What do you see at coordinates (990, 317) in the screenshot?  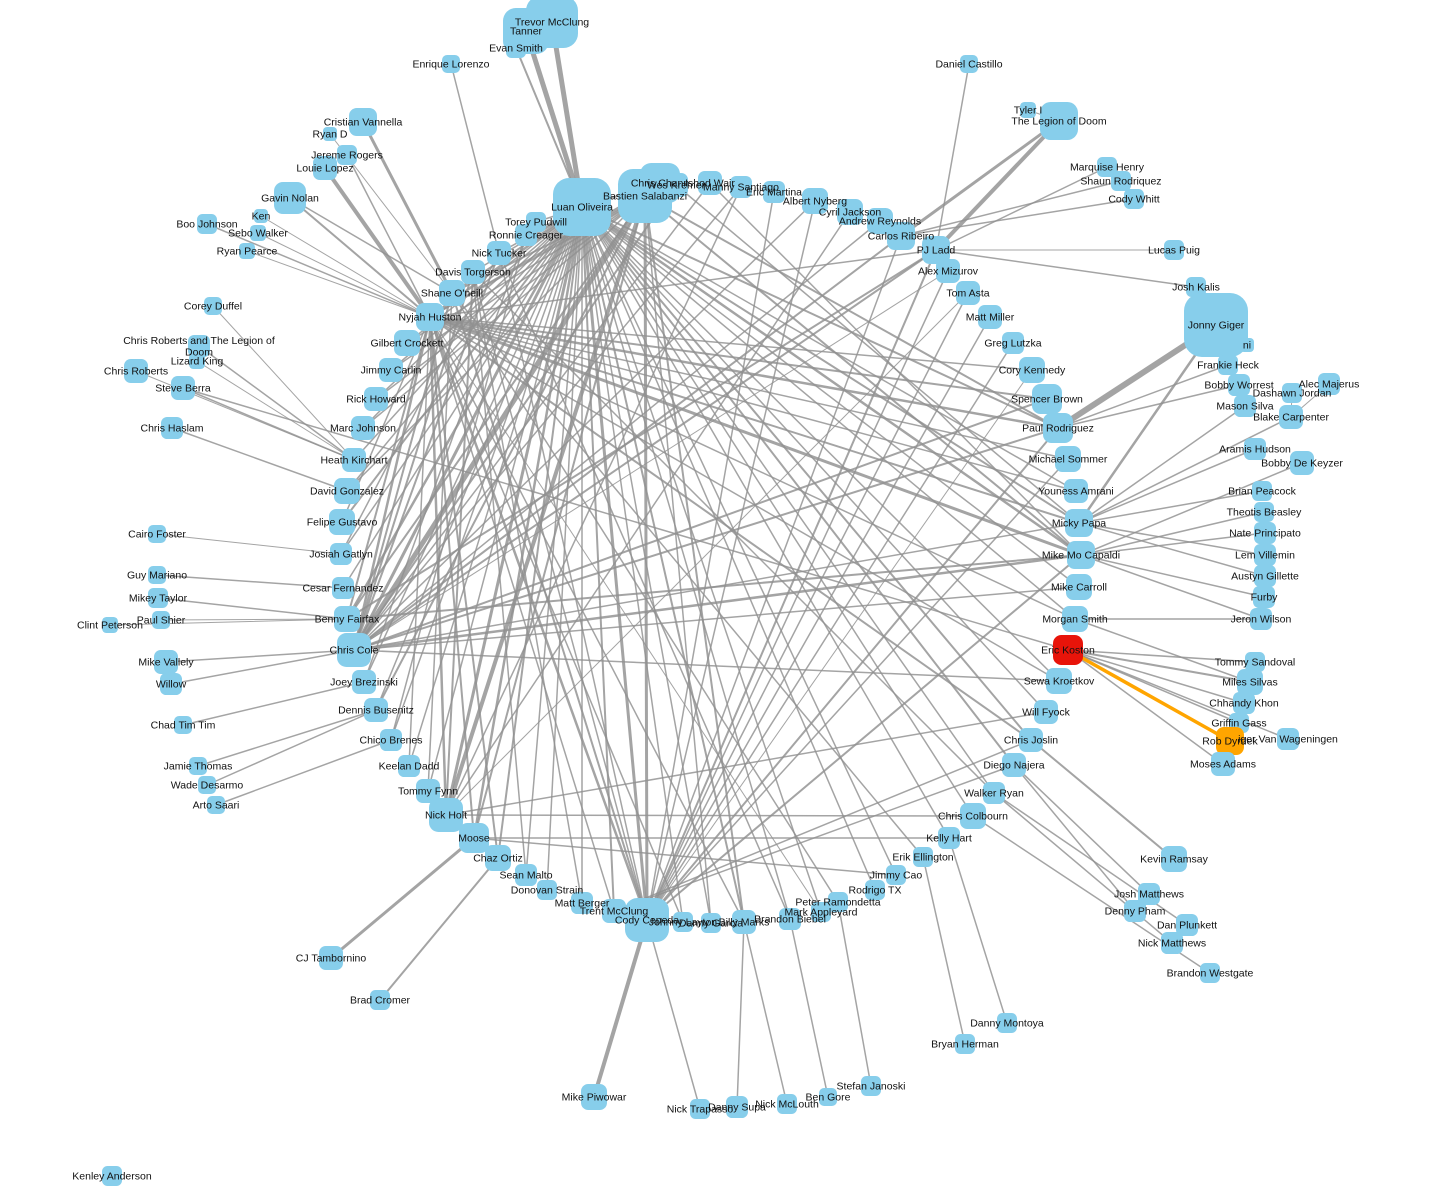 I see `node-matt-miller` at bounding box center [990, 317].